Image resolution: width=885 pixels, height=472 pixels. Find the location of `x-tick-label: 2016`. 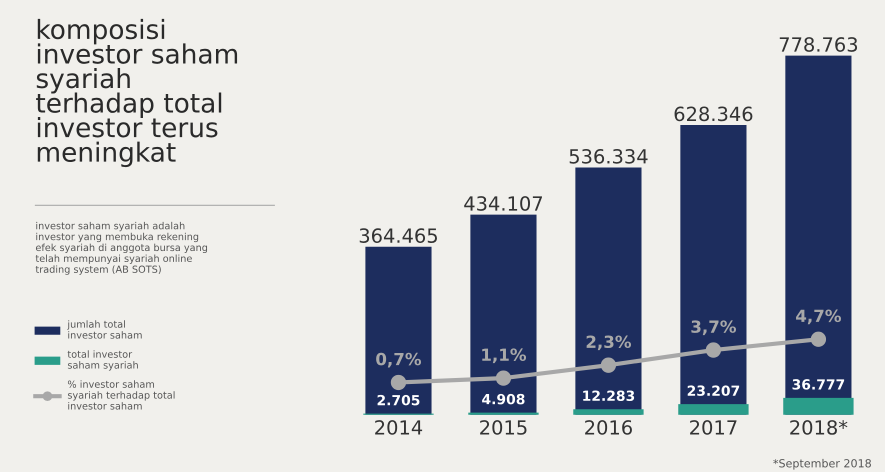

x-tick-label: 2016 is located at coordinates (608, 427).